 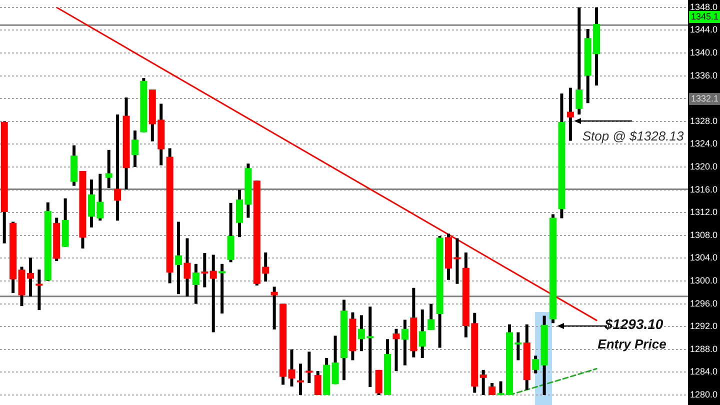 I want to click on annotation: $1293.10, so click(x=634, y=324).